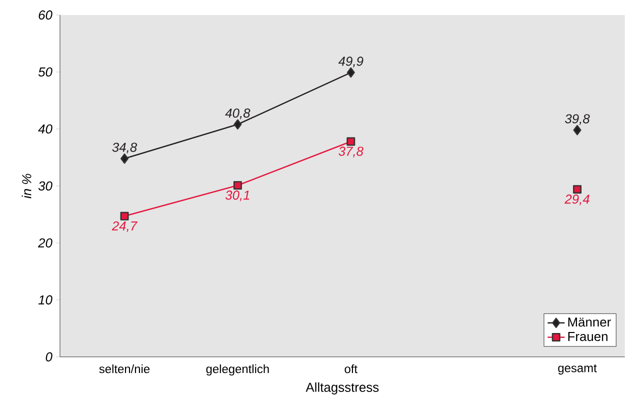 Image resolution: width=625 pixels, height=418 pixels. Describe the element at coordinates (45, 300) in the screenshot. I see `y-tick-label: 10` at that location.